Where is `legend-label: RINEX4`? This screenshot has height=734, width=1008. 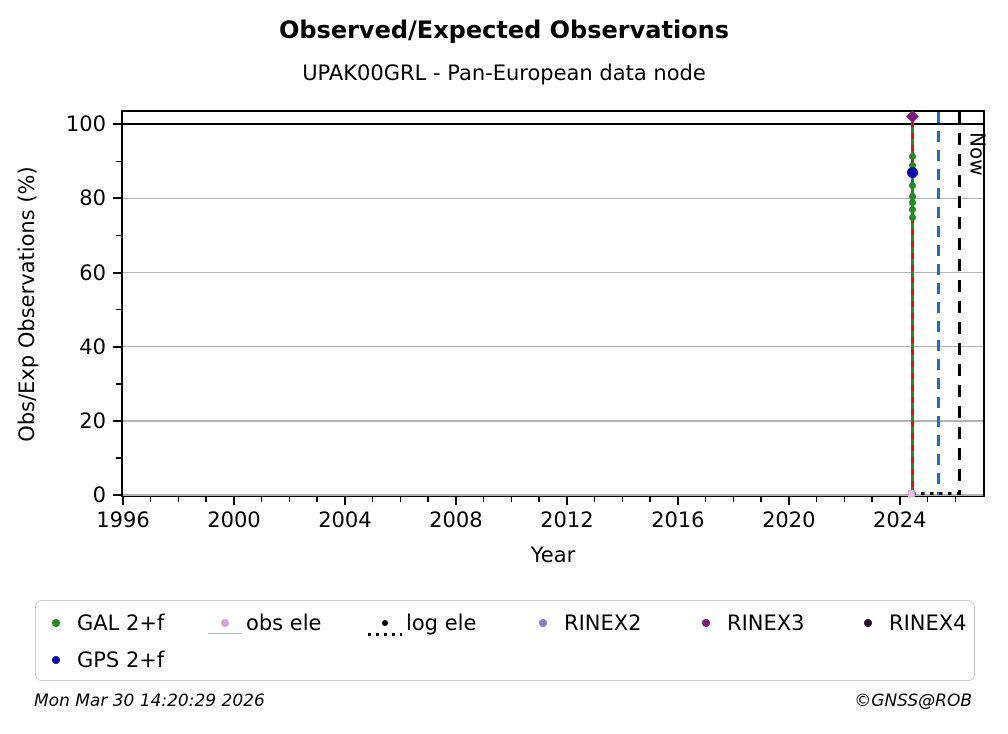 legend-label: RINEX4 is located at coordinates (928, 623).